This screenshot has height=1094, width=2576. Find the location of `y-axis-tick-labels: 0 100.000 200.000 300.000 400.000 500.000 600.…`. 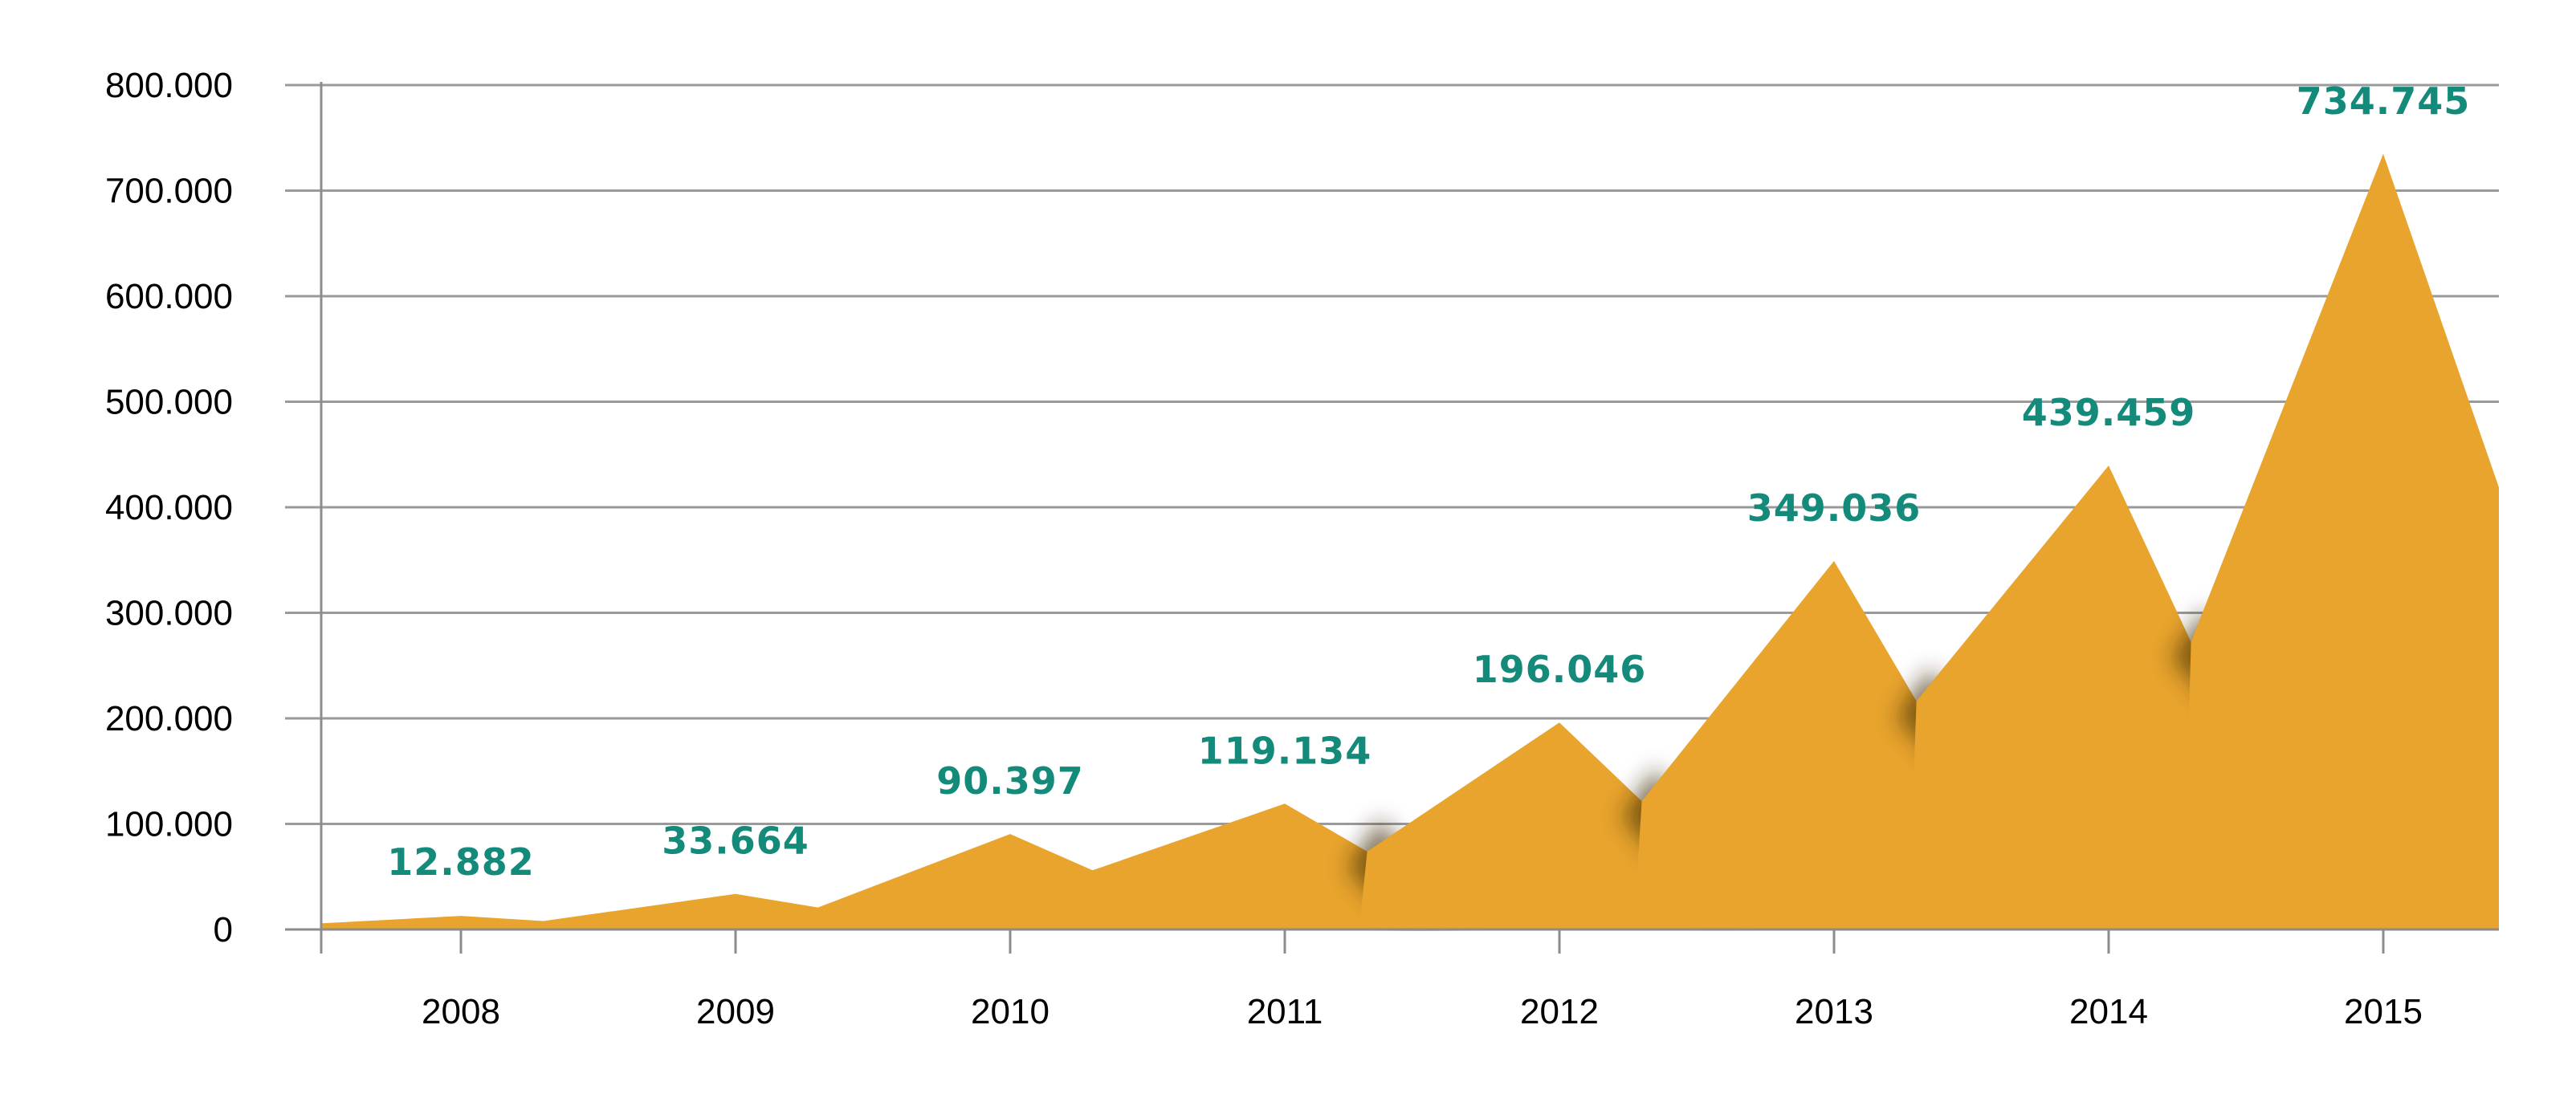

y-axis-tick-labels: 0 100.000 200.000 300.000 400.000 500.000 600.… is located at coordinates (169, 508).